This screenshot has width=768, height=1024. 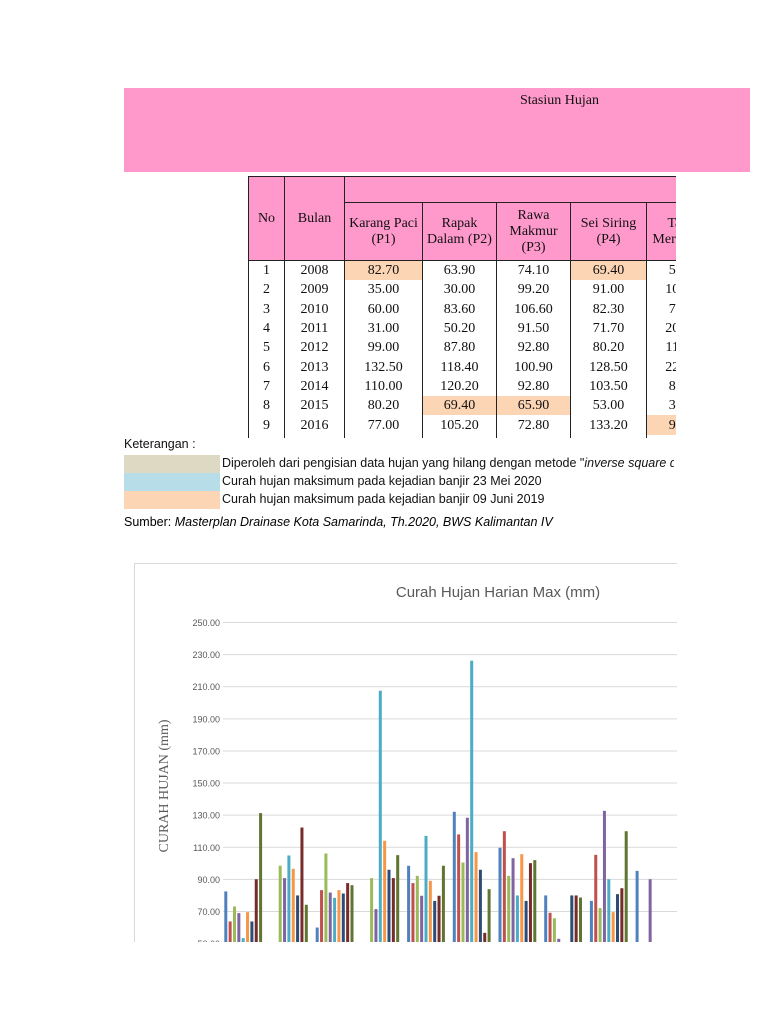 What do you see at coordinates (383, 309) in the screenshot?
I see `rainfall-value: 60.00` at bounding box center [383, 309].